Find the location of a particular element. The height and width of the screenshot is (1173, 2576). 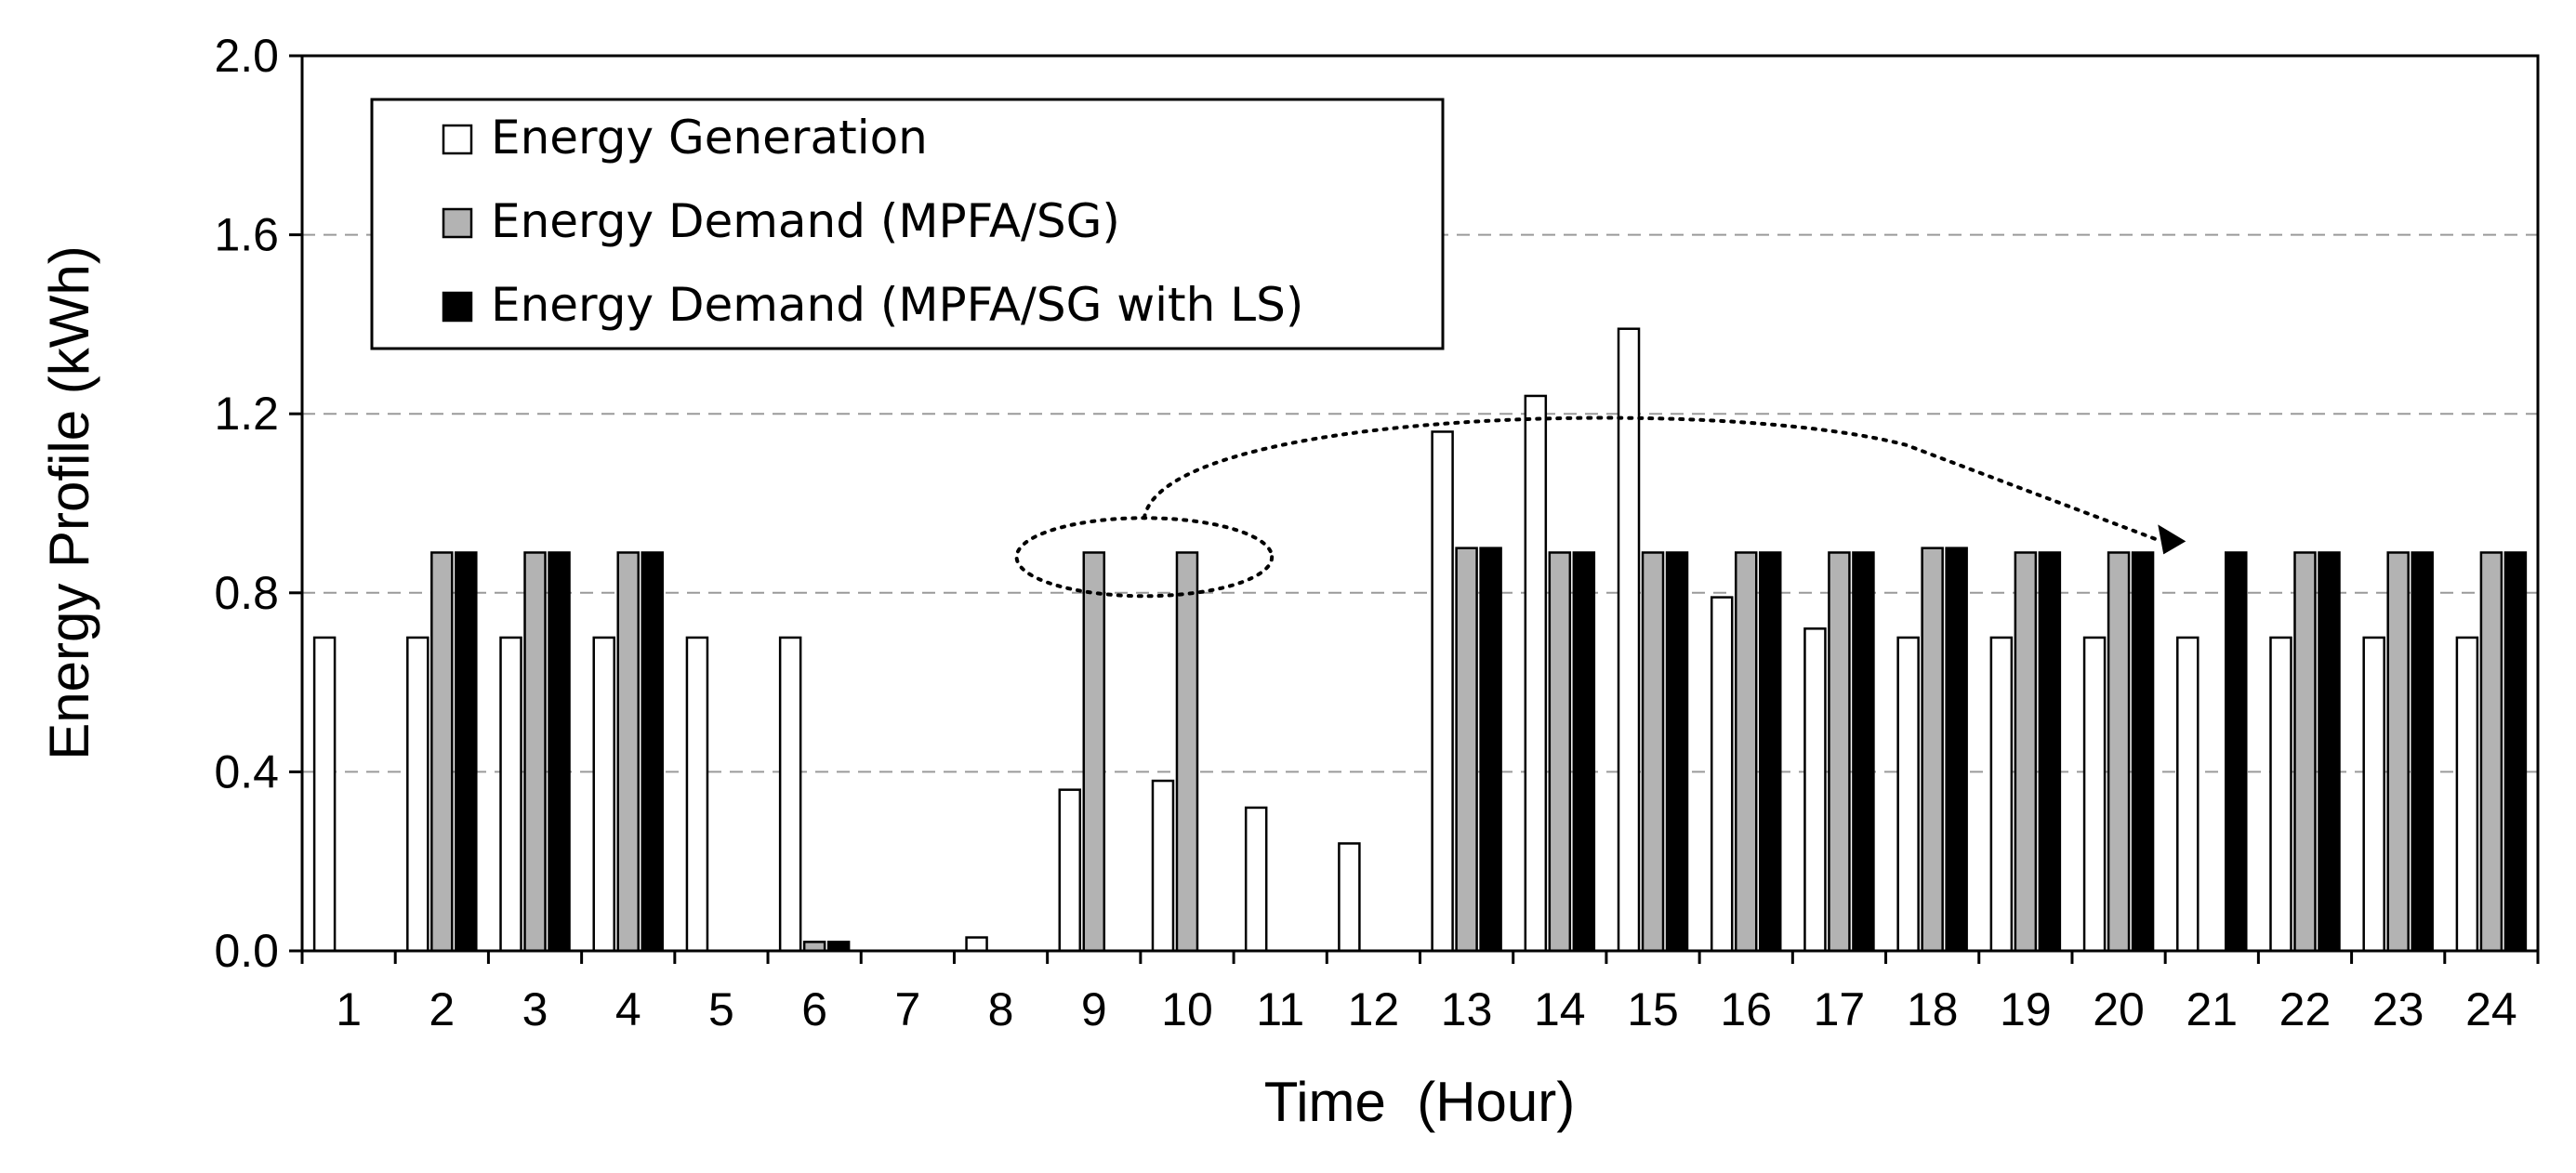

x-tick-label: 3 is located at coordinates (535, 1009).